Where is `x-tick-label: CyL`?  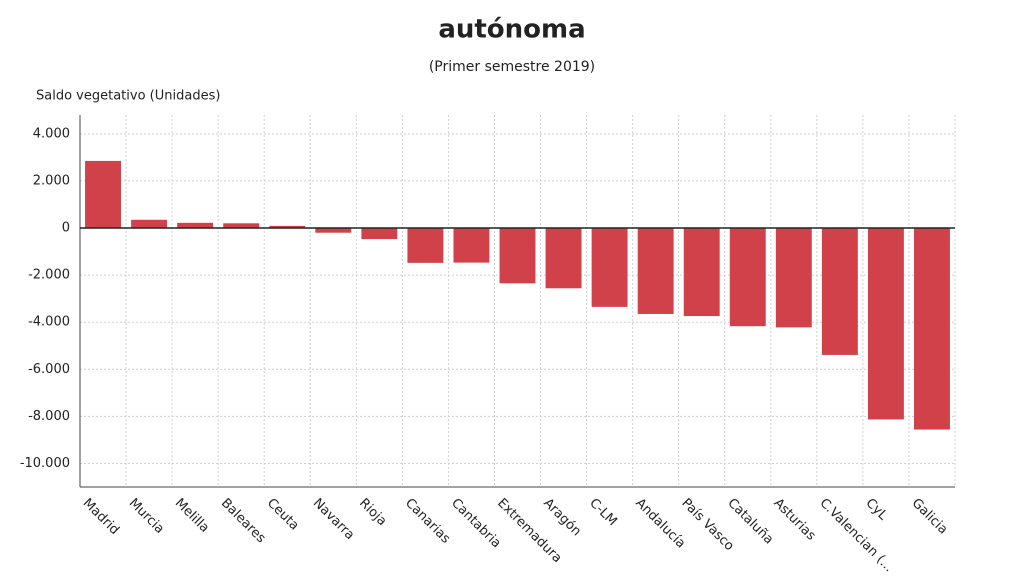 x-tick-label: CyL is located at coordinates (877, 510).